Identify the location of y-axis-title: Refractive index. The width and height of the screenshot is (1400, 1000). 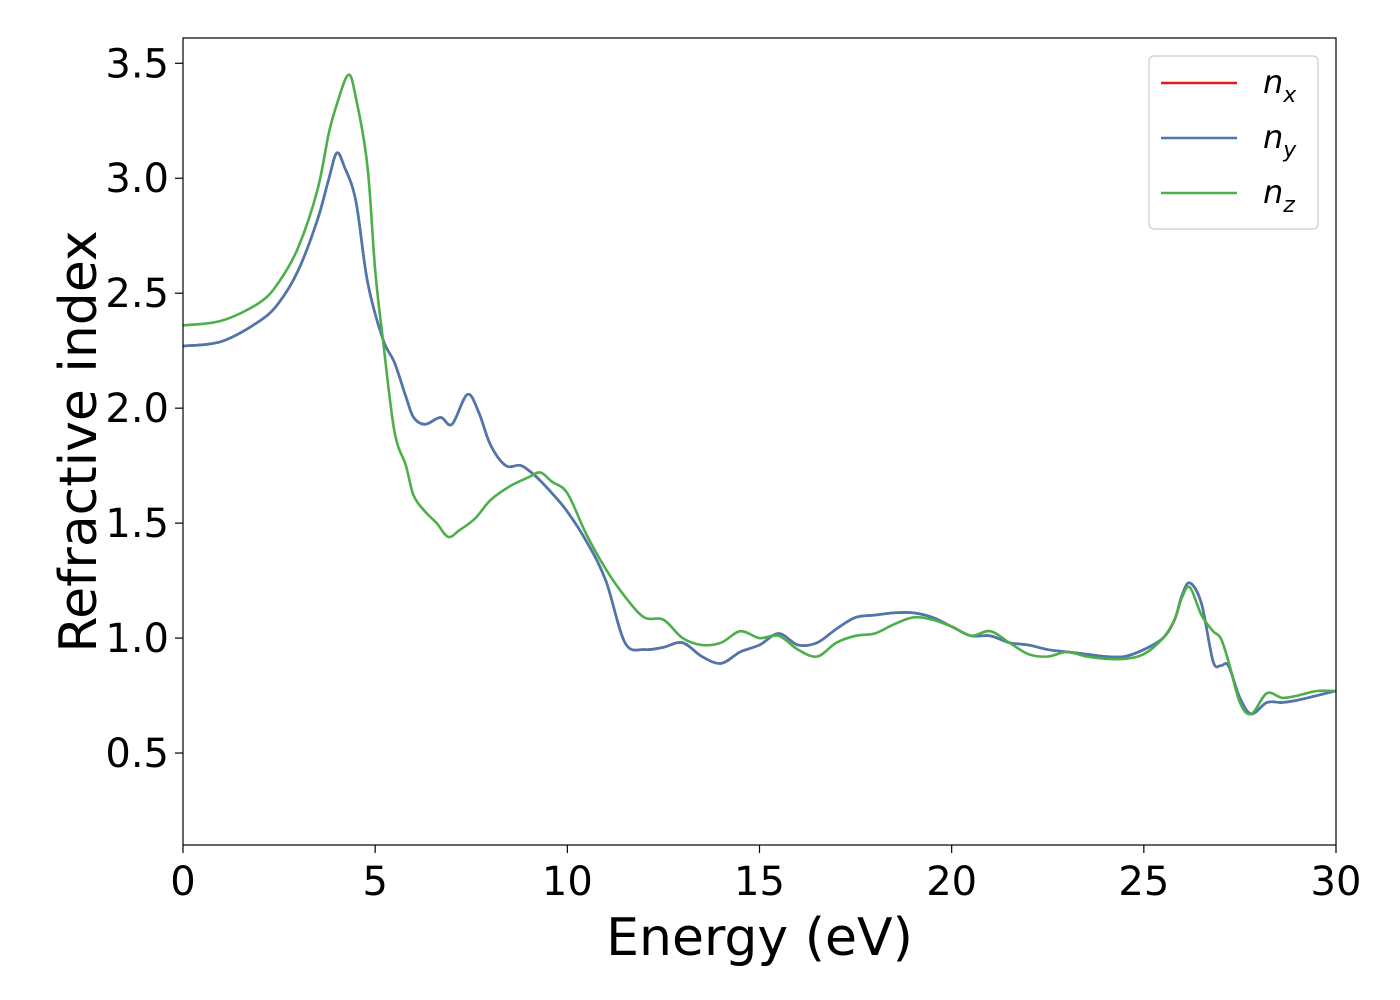
(79, 441).